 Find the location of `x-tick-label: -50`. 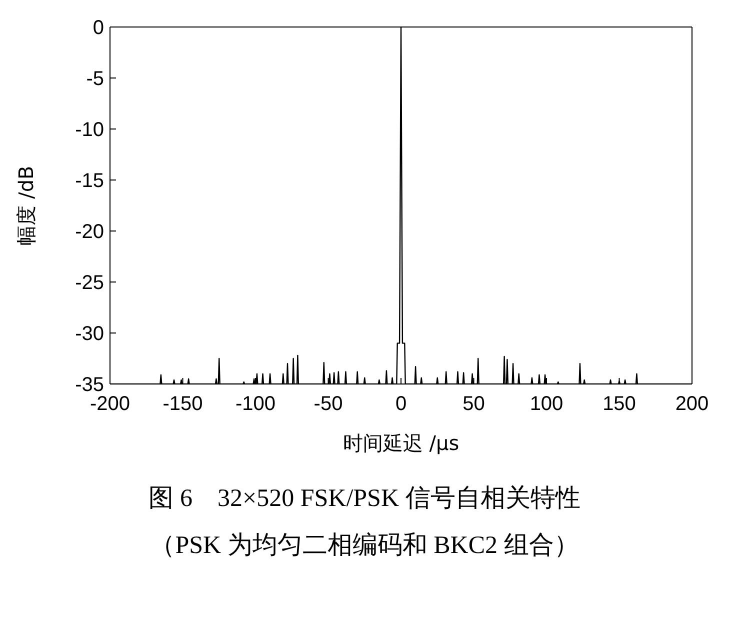

x-tick-label: -50 is located at coordinates (328, 404).